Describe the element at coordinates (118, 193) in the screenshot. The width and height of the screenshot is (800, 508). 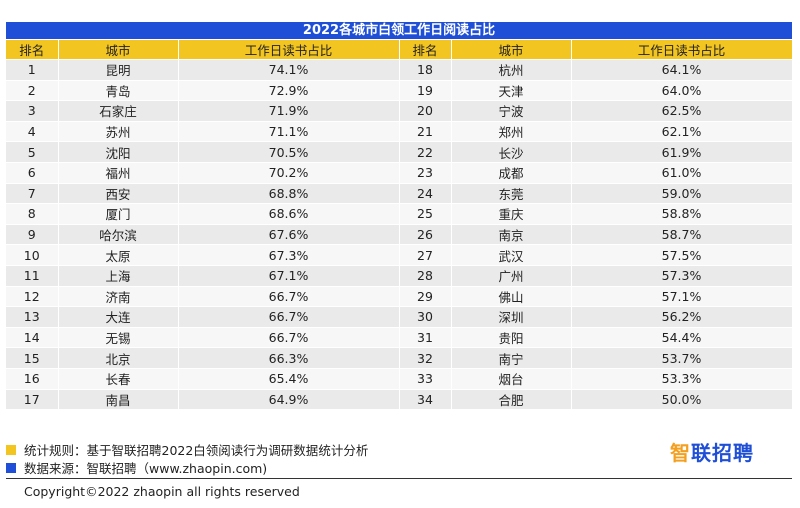
I see `row-city: 西安` at that location.